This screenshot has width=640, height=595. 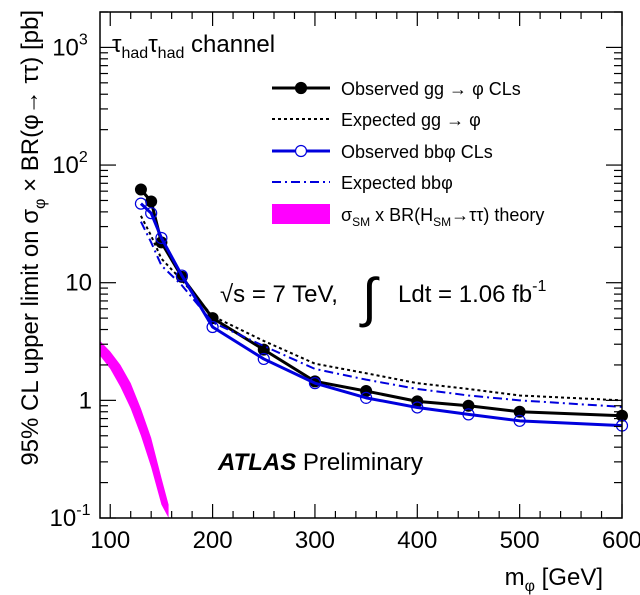 I want to click on y-tick-label: 10², so click(x=70, y=164).